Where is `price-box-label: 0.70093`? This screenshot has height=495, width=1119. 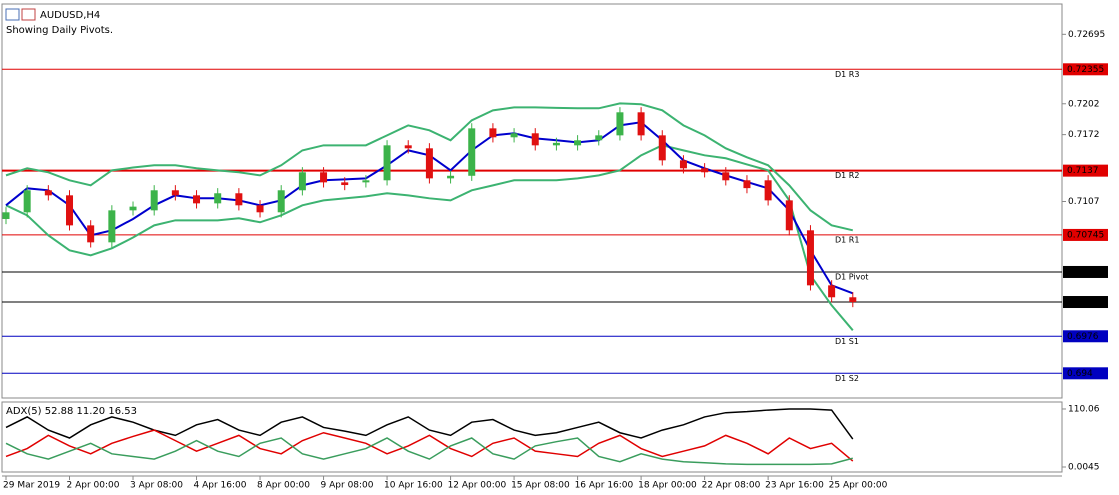 price-box-label: 0.70093 is located at coordinates (1085, 303).